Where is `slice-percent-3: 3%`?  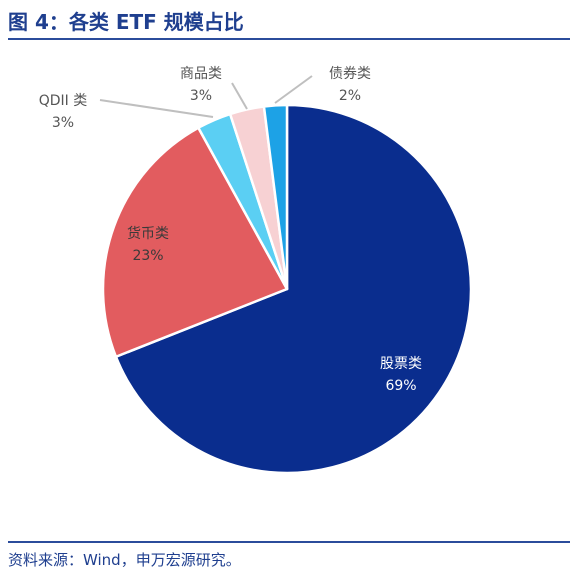 slice-percent-3: 3% is located at coordinates (63, 123).